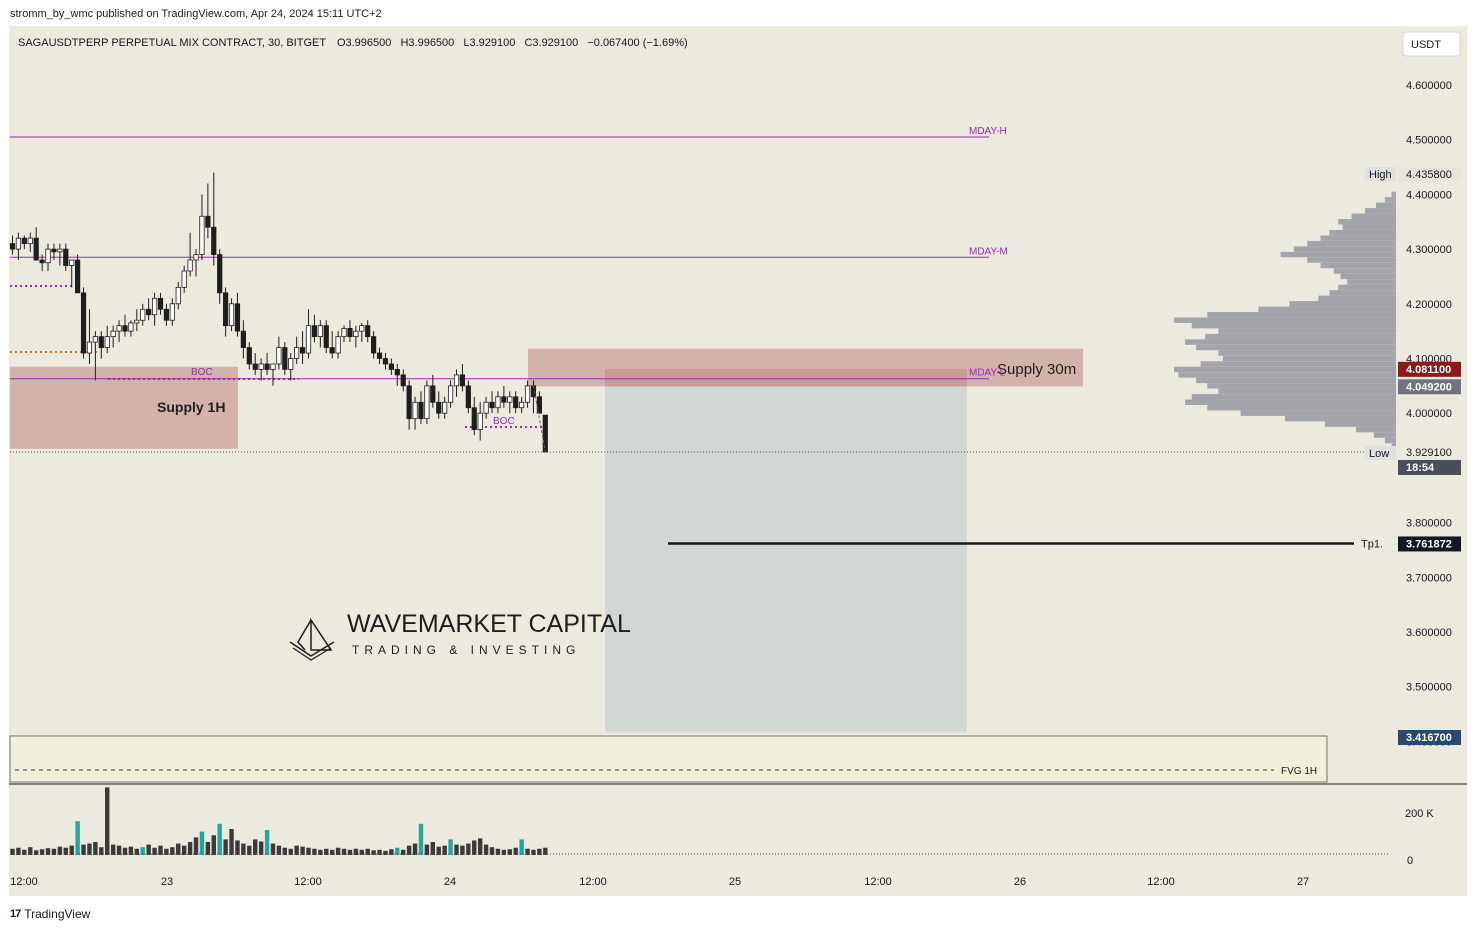 The height and width of the screenshot is (931, 1476). I want to click on countdown-label: 18:54, so click(1420, 468).